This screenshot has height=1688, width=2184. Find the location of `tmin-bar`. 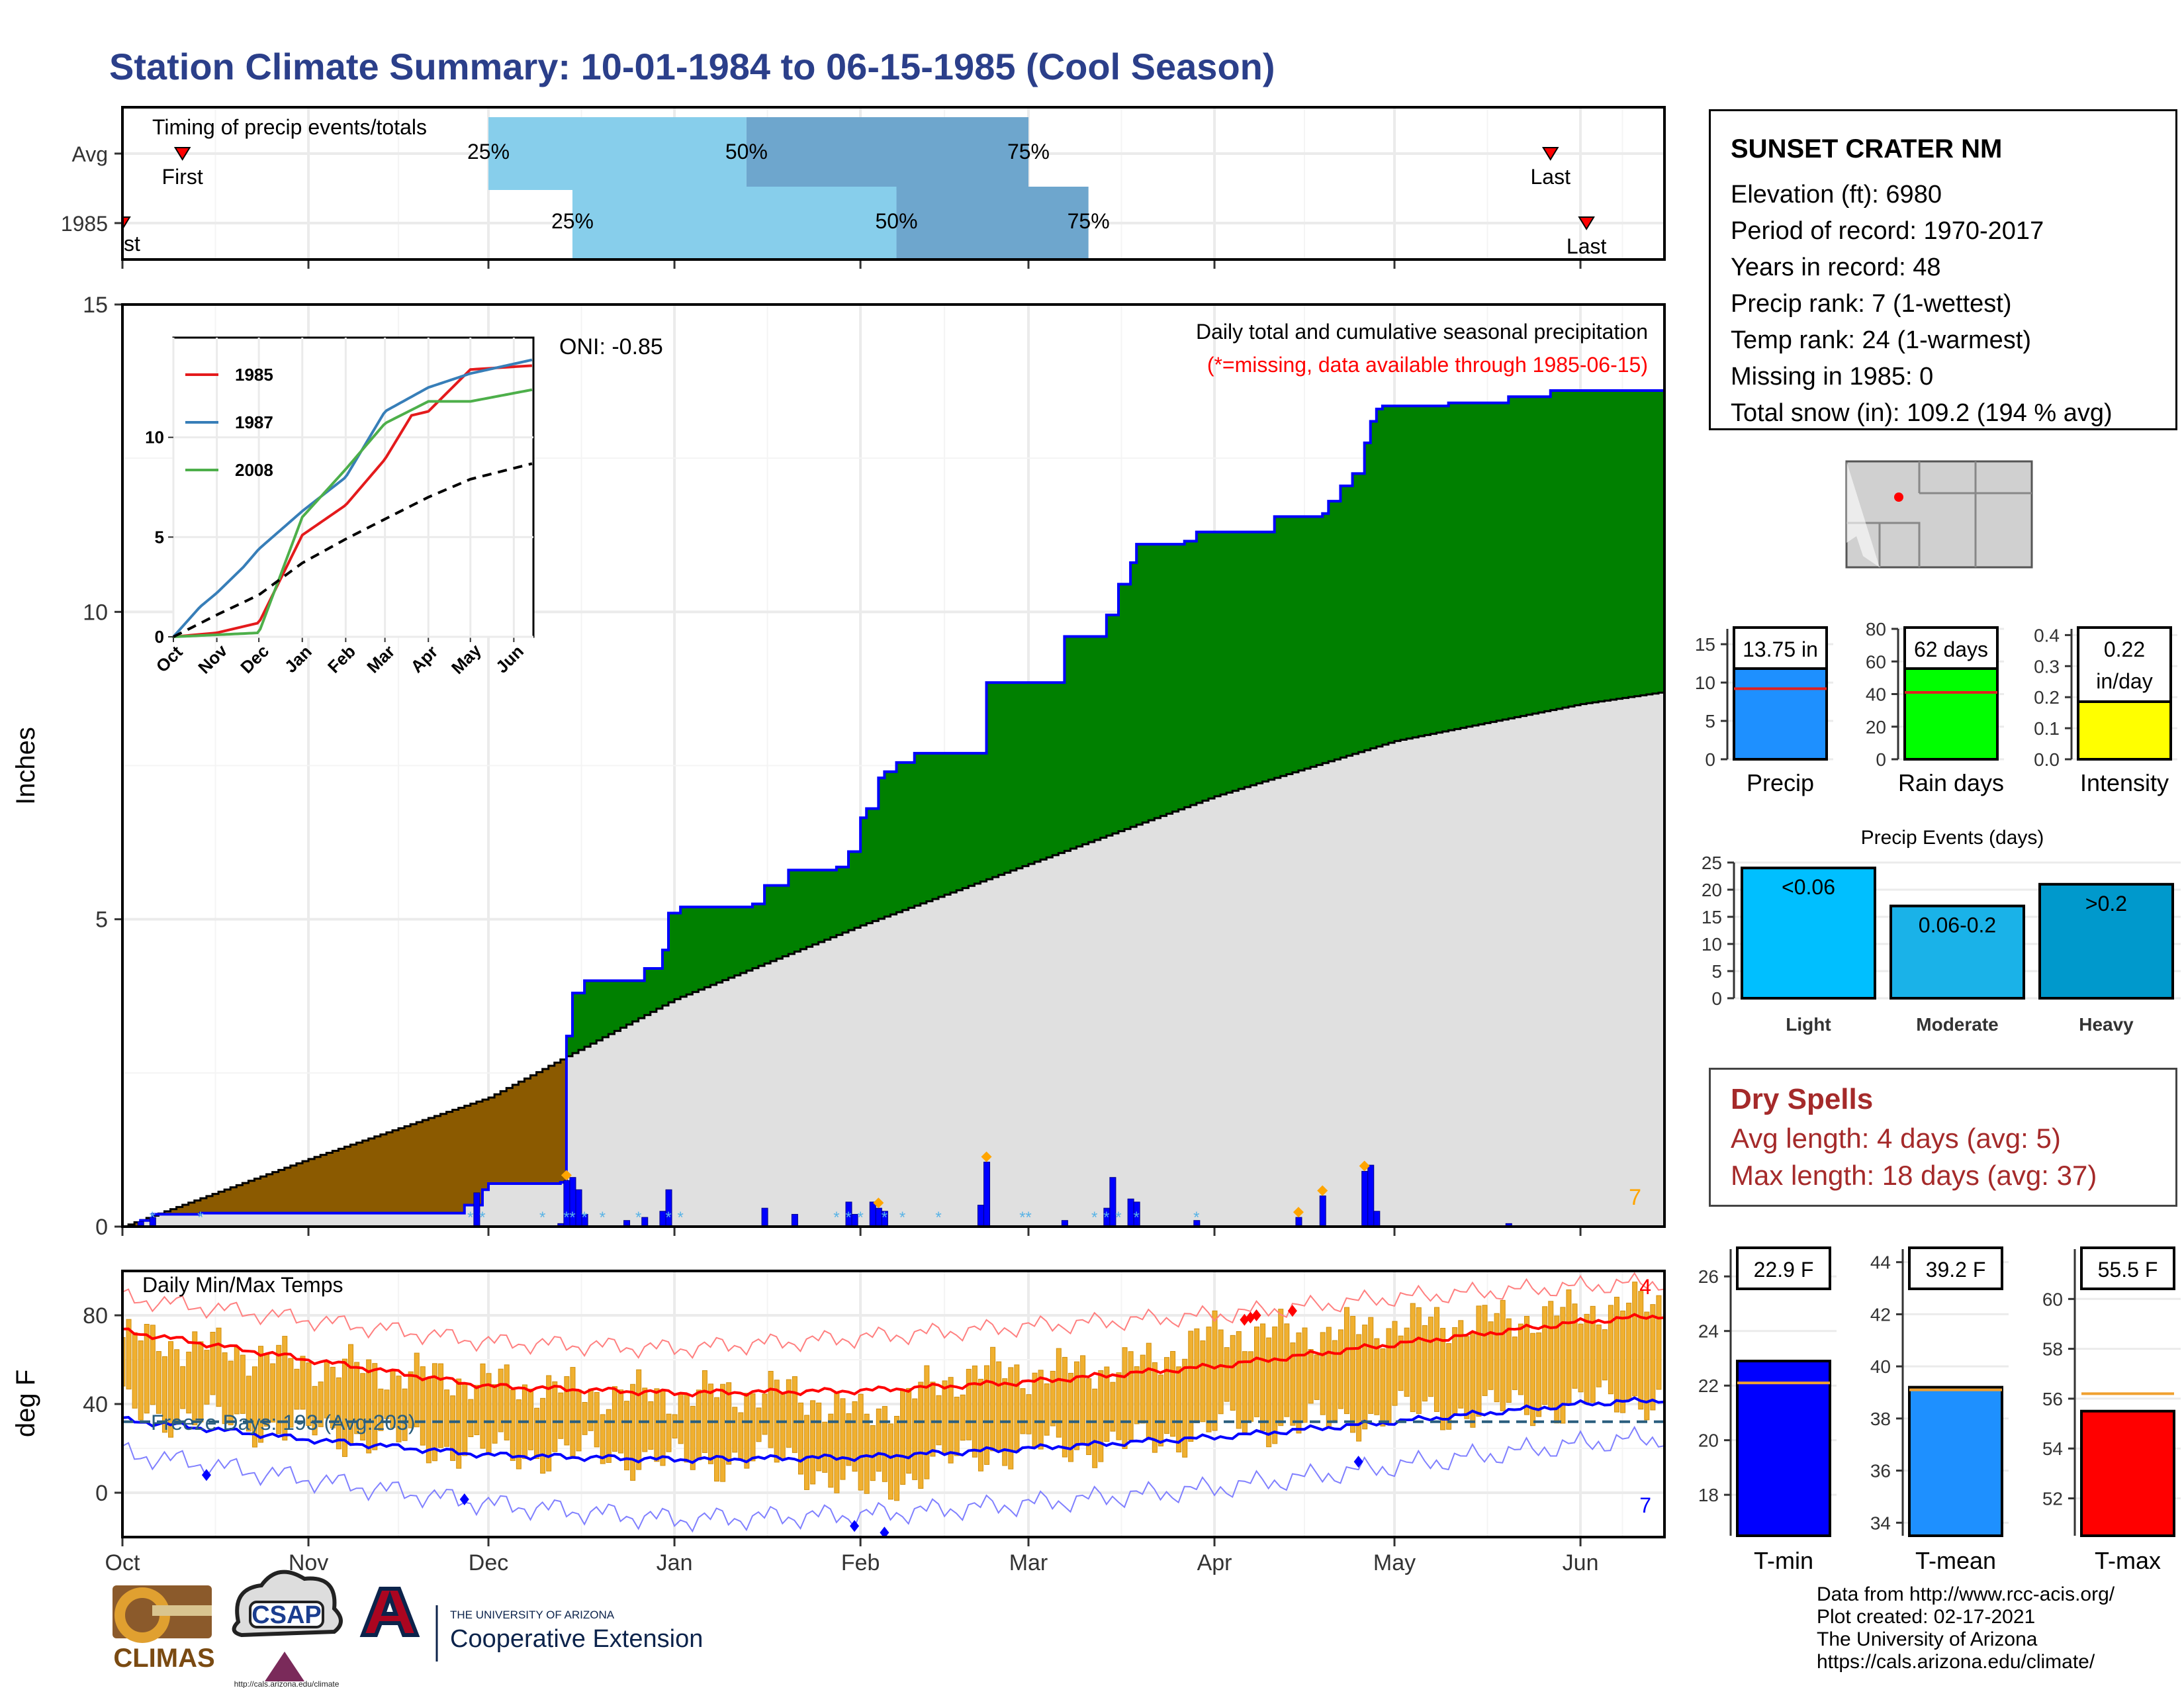

tmin-bar is located at coordinates (1783, 1448).